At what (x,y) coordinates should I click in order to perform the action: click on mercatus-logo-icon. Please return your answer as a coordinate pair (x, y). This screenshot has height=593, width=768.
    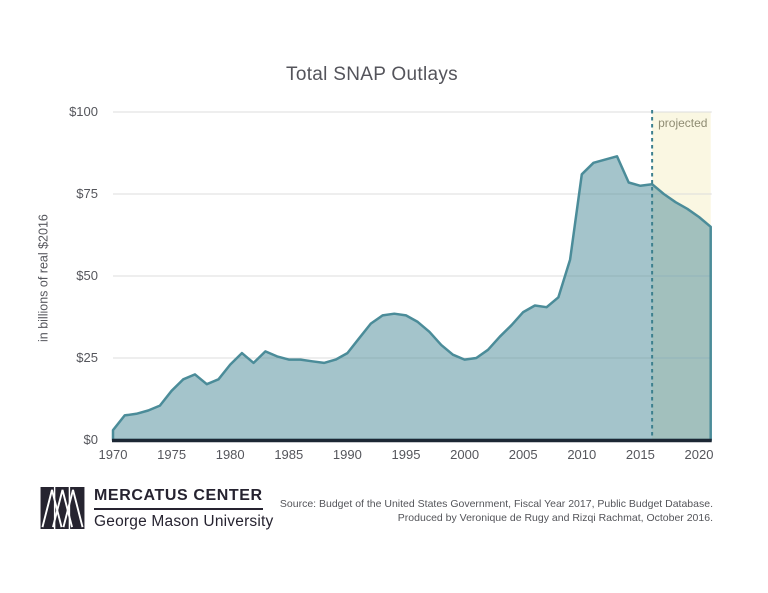
    Looking at the image, I should click on (62, 508).